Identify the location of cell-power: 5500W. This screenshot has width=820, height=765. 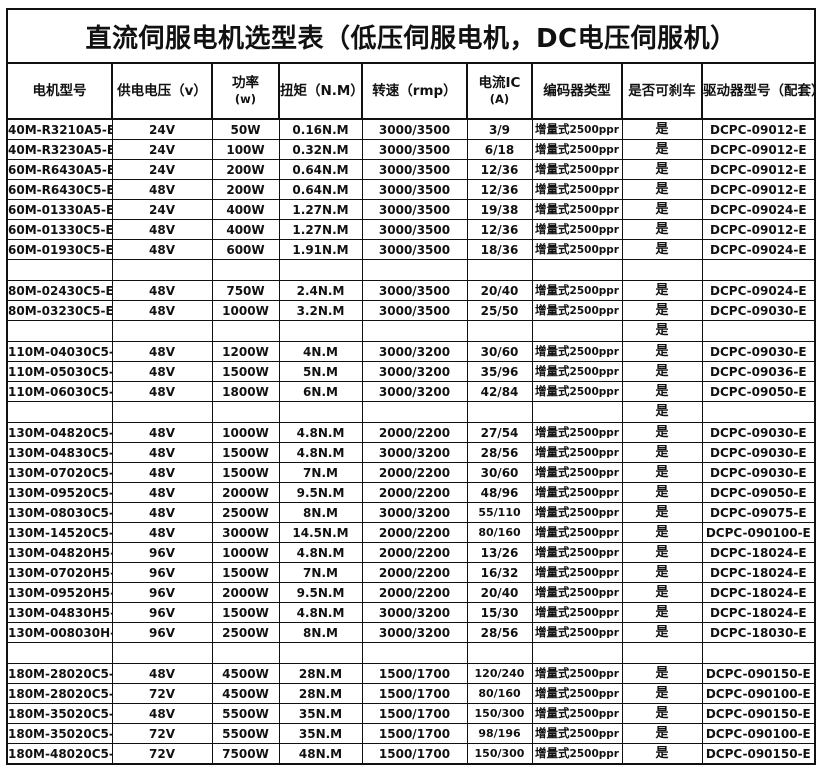
(245, 713).